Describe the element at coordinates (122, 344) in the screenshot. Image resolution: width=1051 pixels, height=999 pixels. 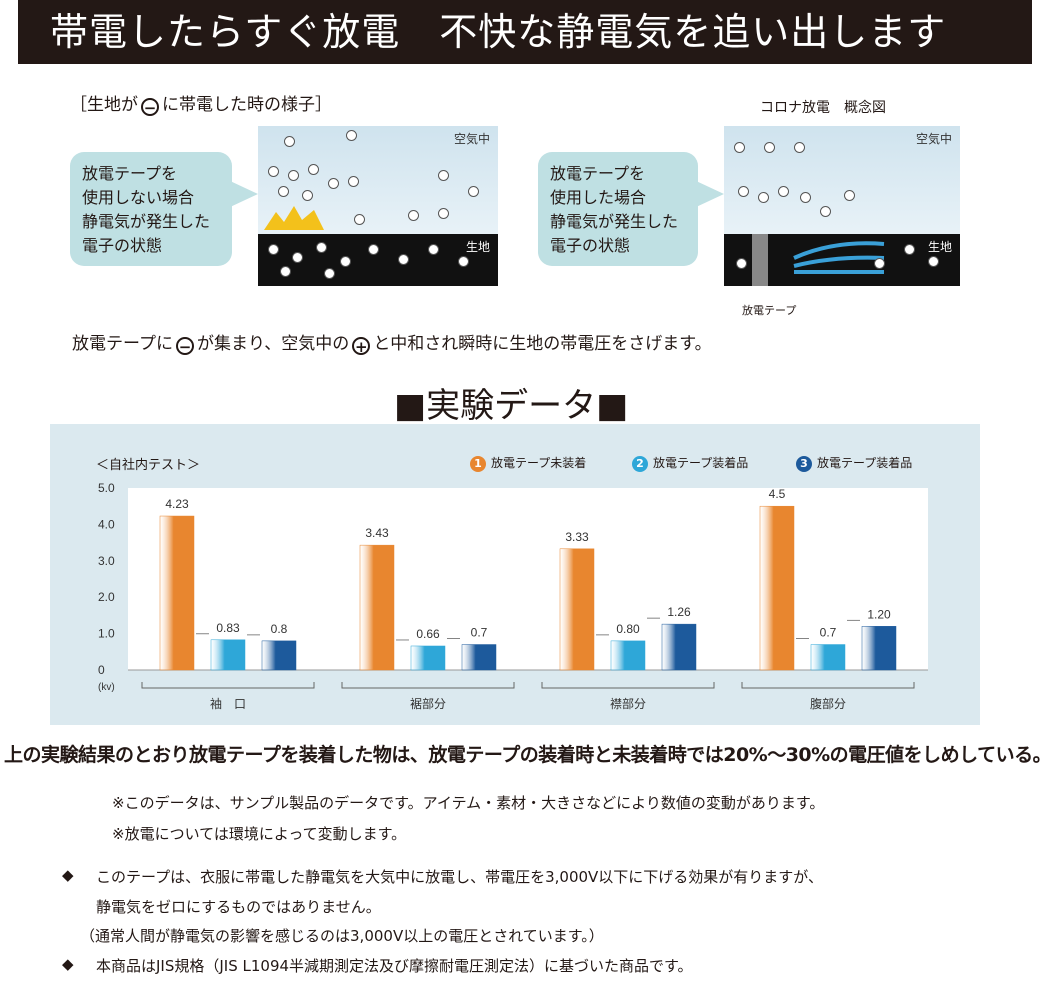
I see `explain-pre: 放電テープに` at that location.